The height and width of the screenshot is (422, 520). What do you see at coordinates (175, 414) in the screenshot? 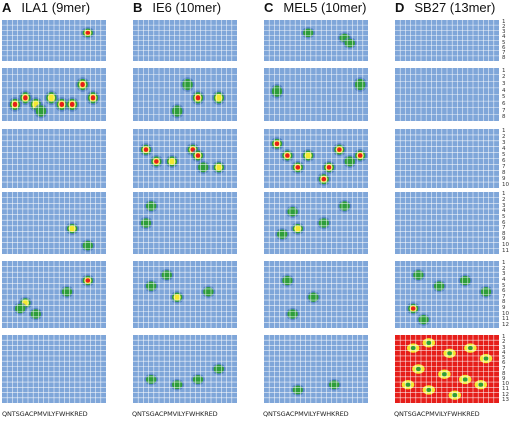
I see `x-axis-residues-b: QNTSGACPMVILYFWHKRED` at bounding box center [175, 414].